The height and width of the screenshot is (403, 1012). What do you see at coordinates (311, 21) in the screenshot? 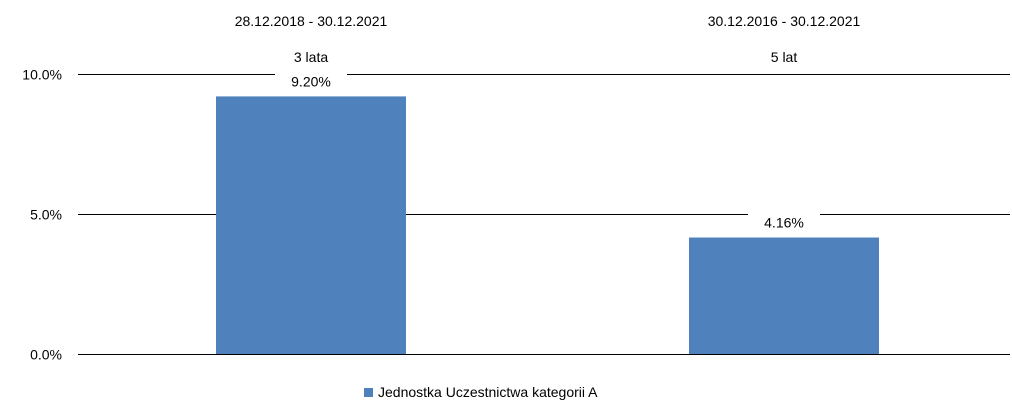
I see `period-label: 28.12.2018 - 30.12.2021` at bounding box center [311, 21].